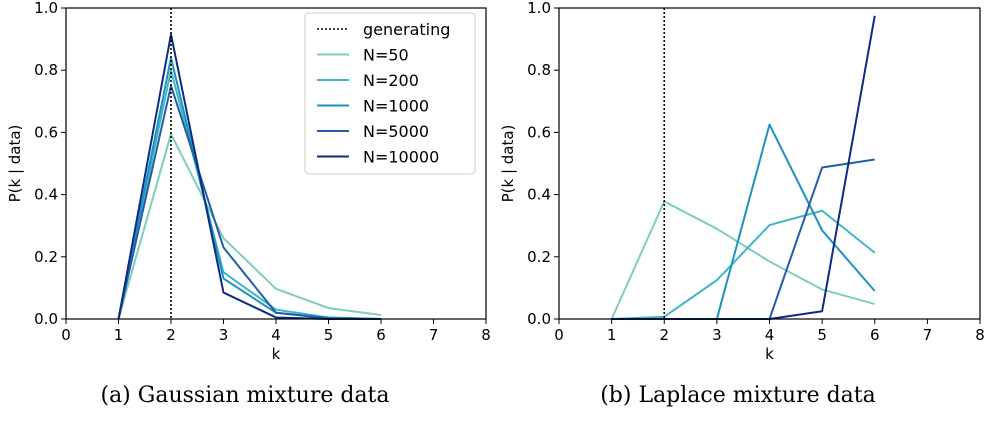 The height and width of the screenshot is (422, 985). Describe the element at coordinates (386, 55) in the screenshot. I see `legend-label-n-50: N=50` at that location.